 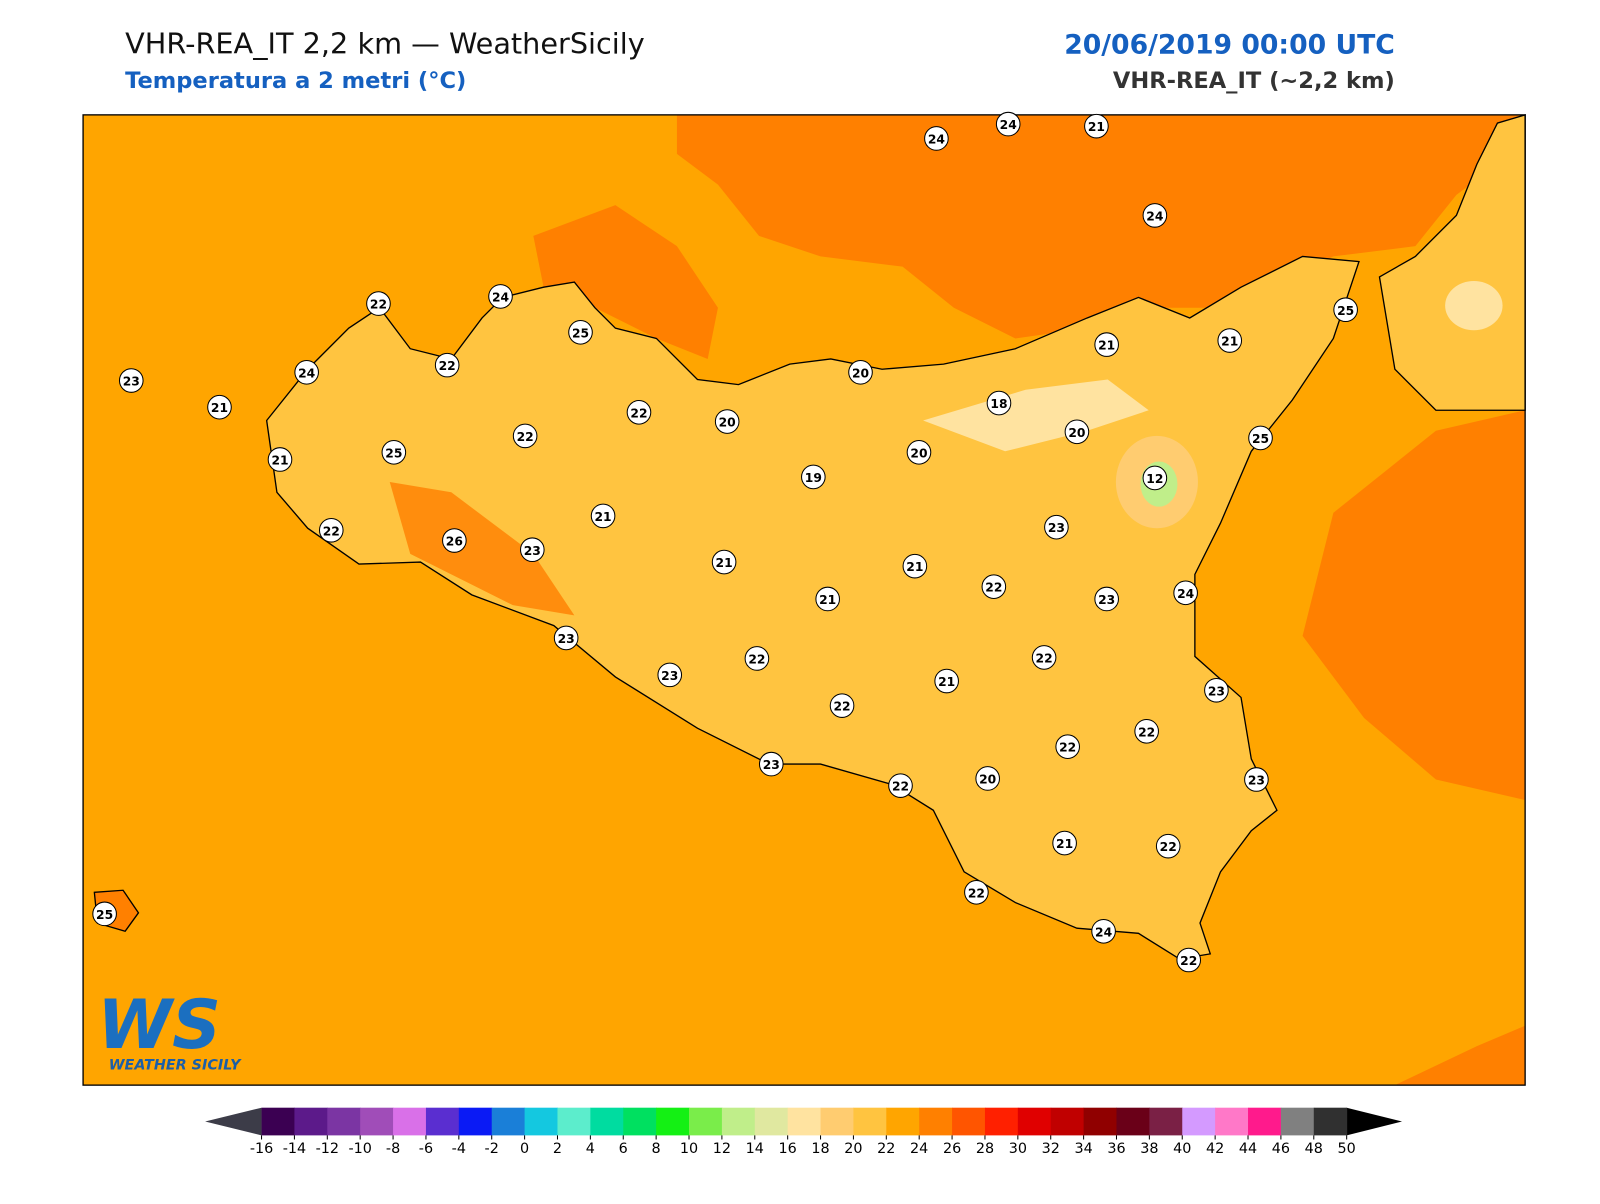 What do you see at coordinates (295, 81) in the screenshot?
I see `subtitle: Temperatura a 2 metri (°C)` at bounding box center [295, 81].